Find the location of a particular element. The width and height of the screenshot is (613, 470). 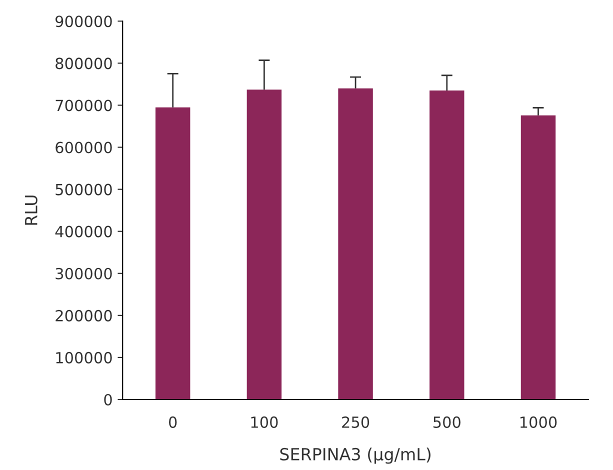

y-tick-label: 100000 is located at coordinates (84, 358).